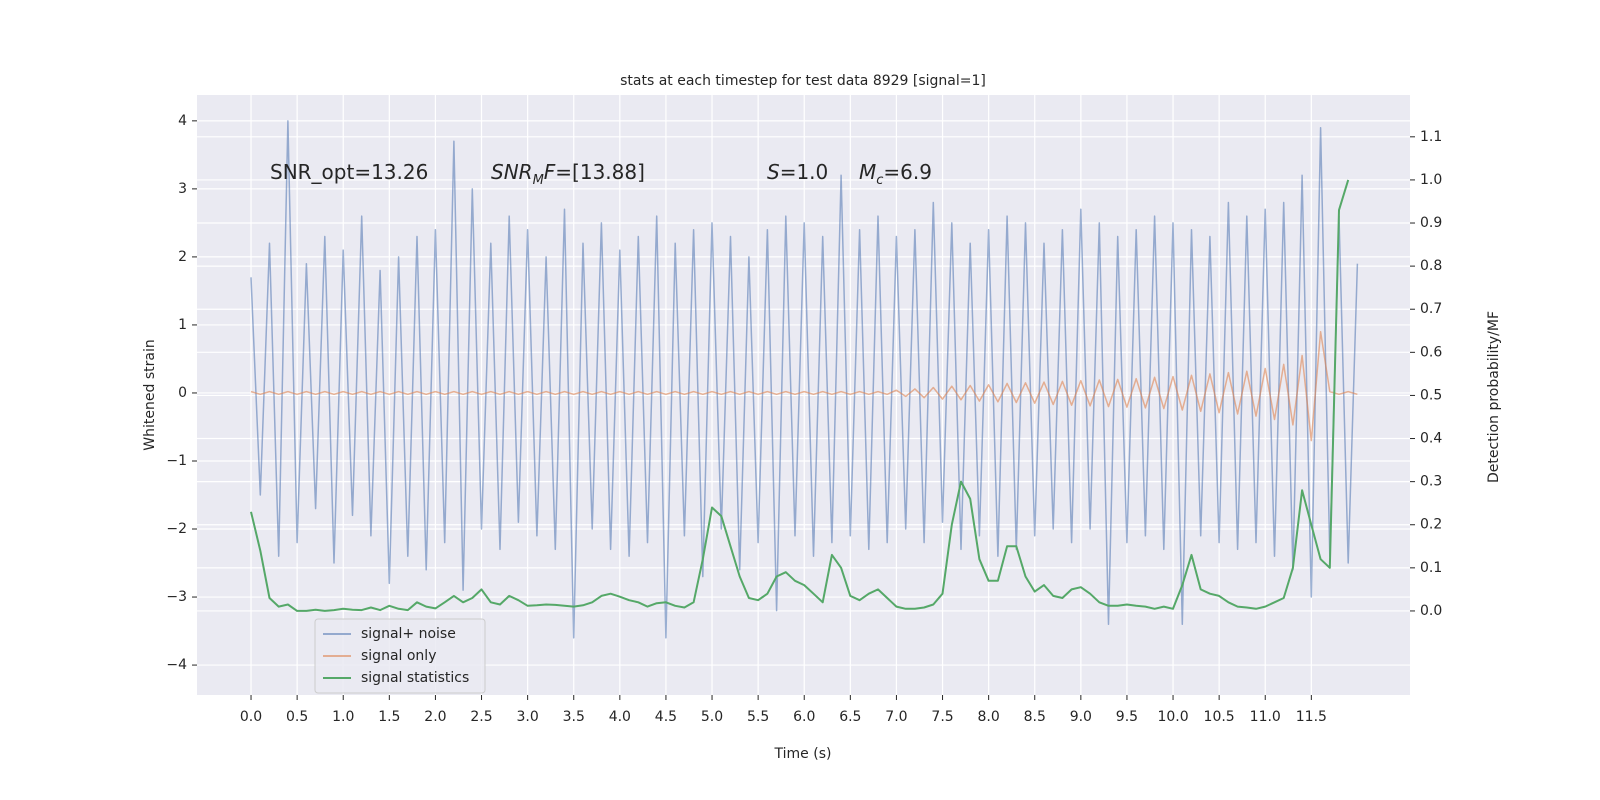 This screenshot has width=1600, height=800. Describe the element at coordinates (389, 717) in the screenshot. I see `x-tick-label: 1.5` at that location.